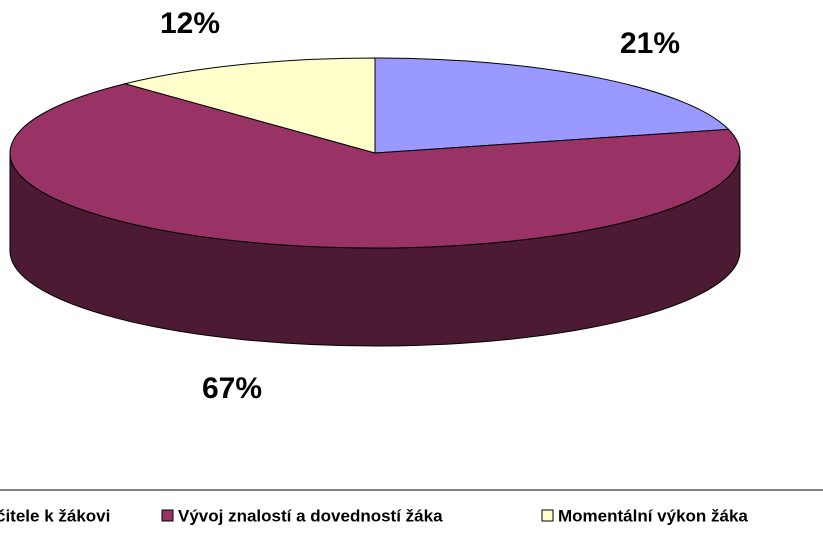  I want to click on legend-label: čitele k žákovi, so click(55, 515).